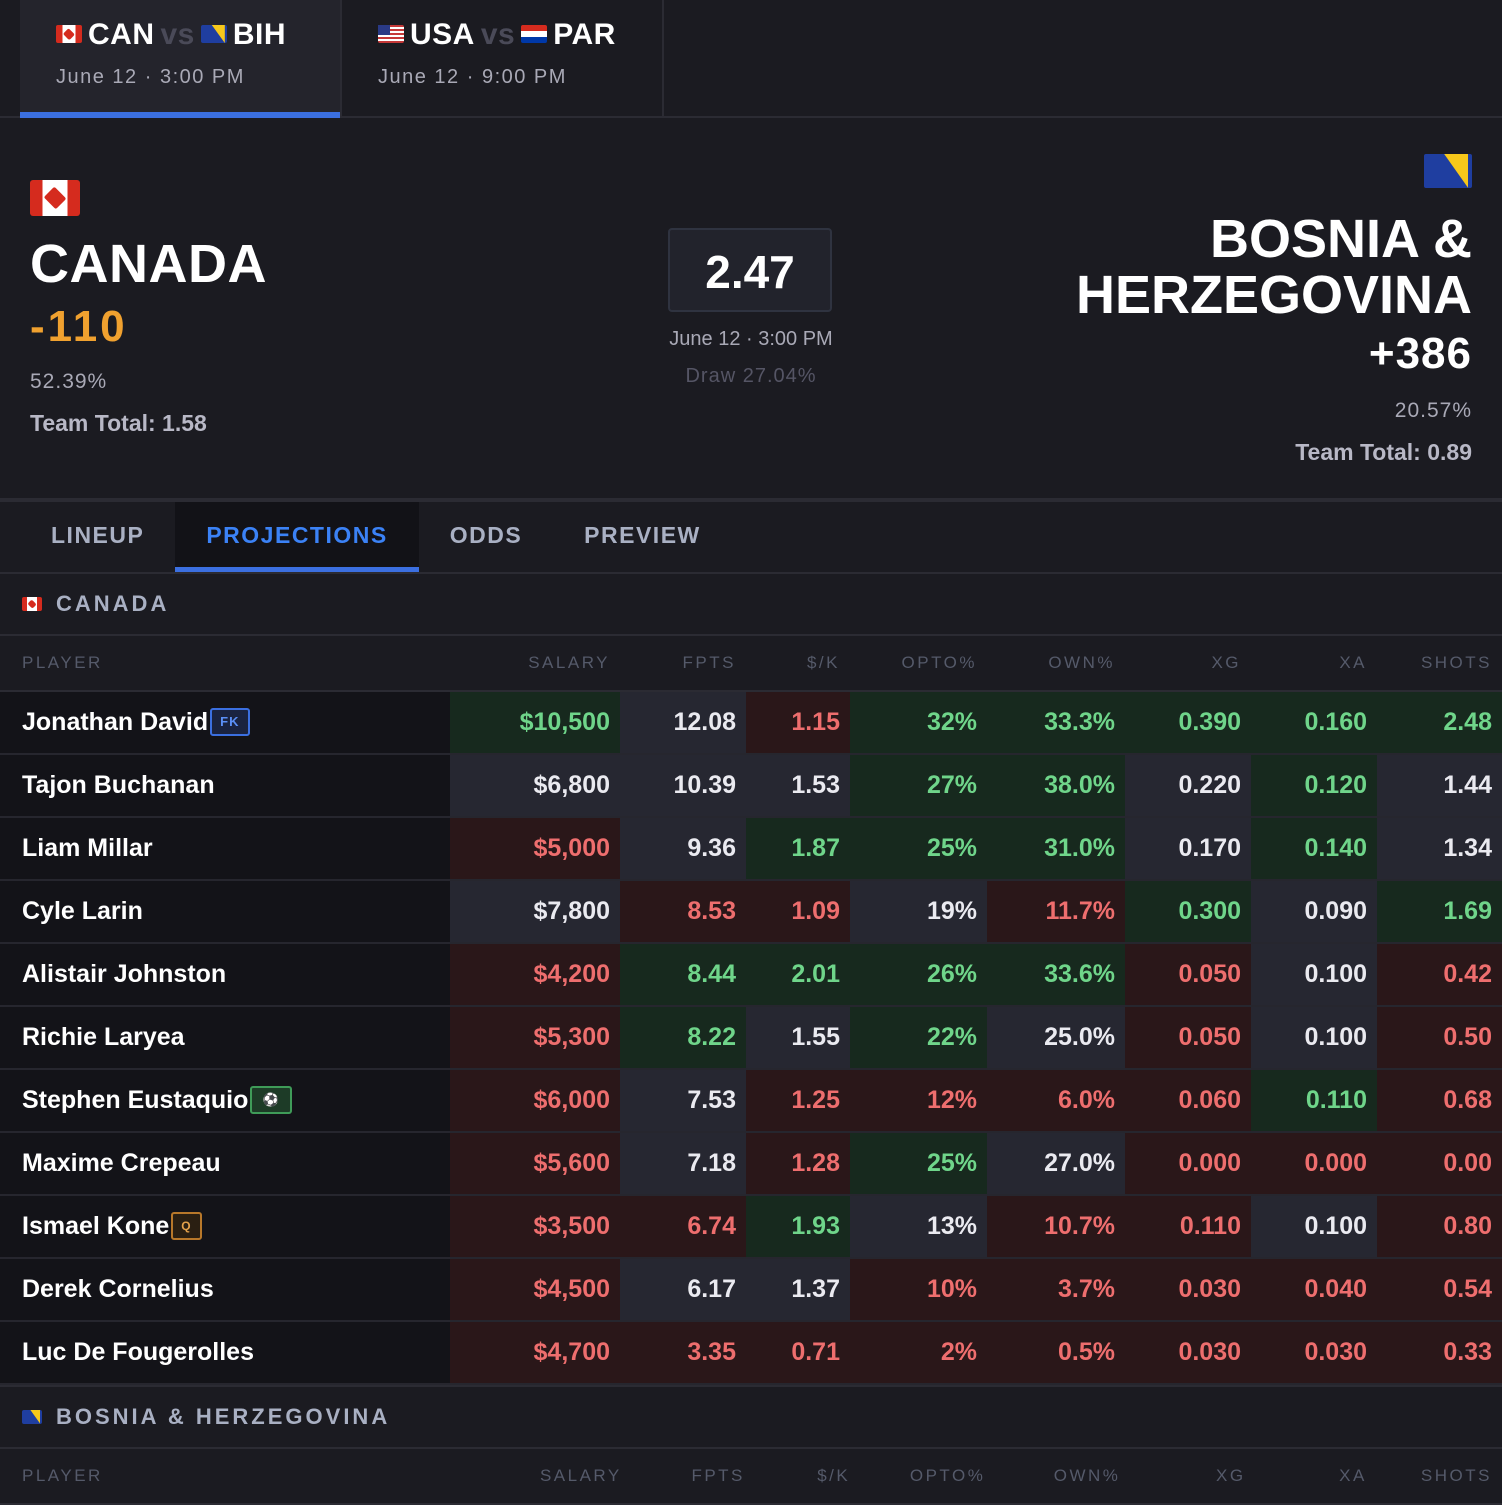 The height and width of the screenshot is (1505, 1502). I want to click on game-total-panel: 2.47 June 12 · 3:00 PM Draw 27.04%, so click(751, 308).